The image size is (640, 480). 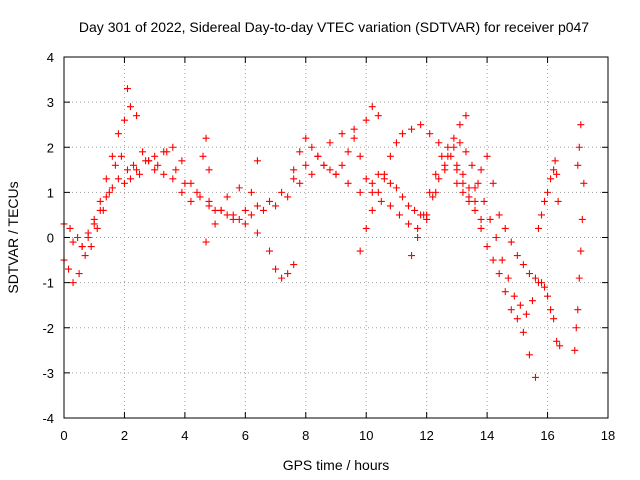 What do you see at coordinates (366, 435) in the screenshot?
I see `x-tick-label: 10` at bounding box center [366, 435].